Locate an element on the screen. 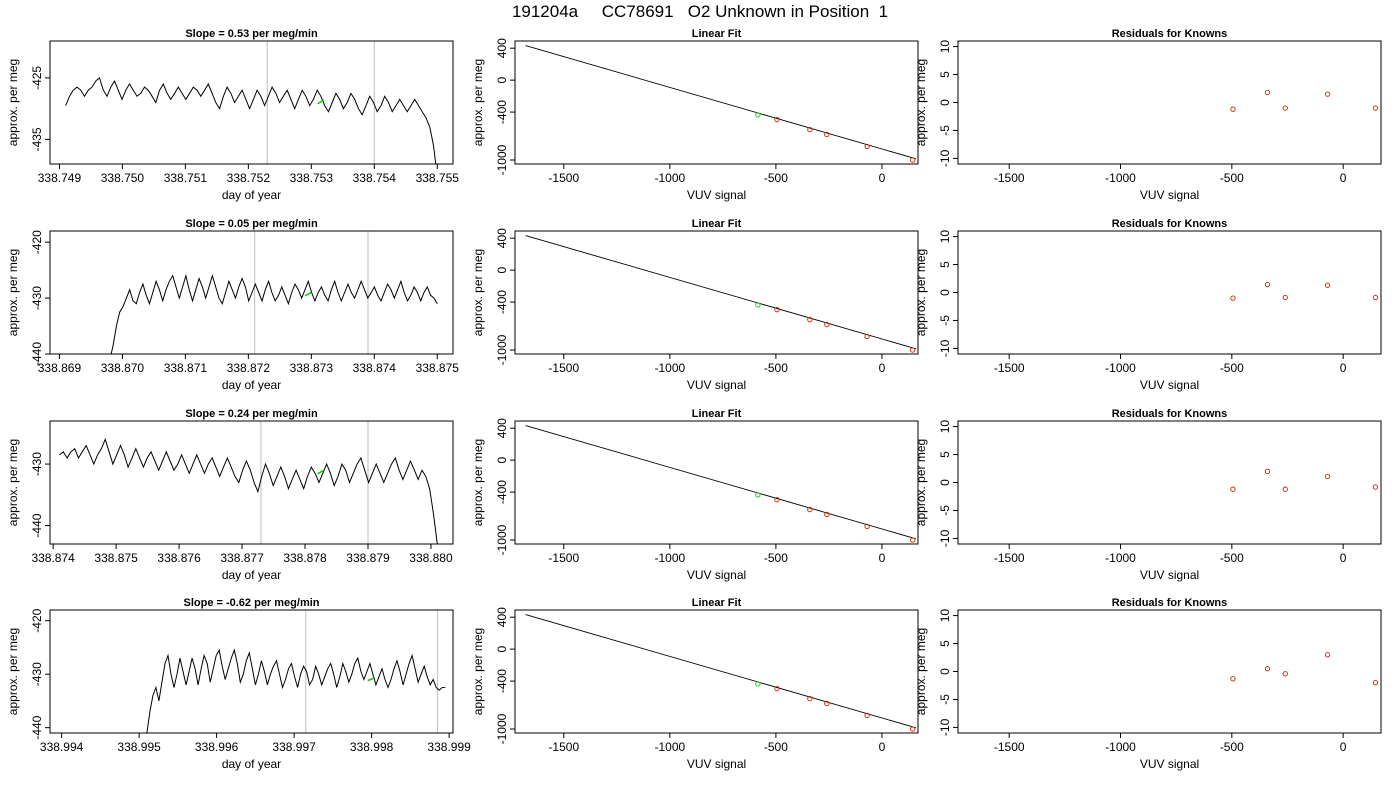  row1-timeseries-ytick-label: -425 is located at coordinates (37, 78).